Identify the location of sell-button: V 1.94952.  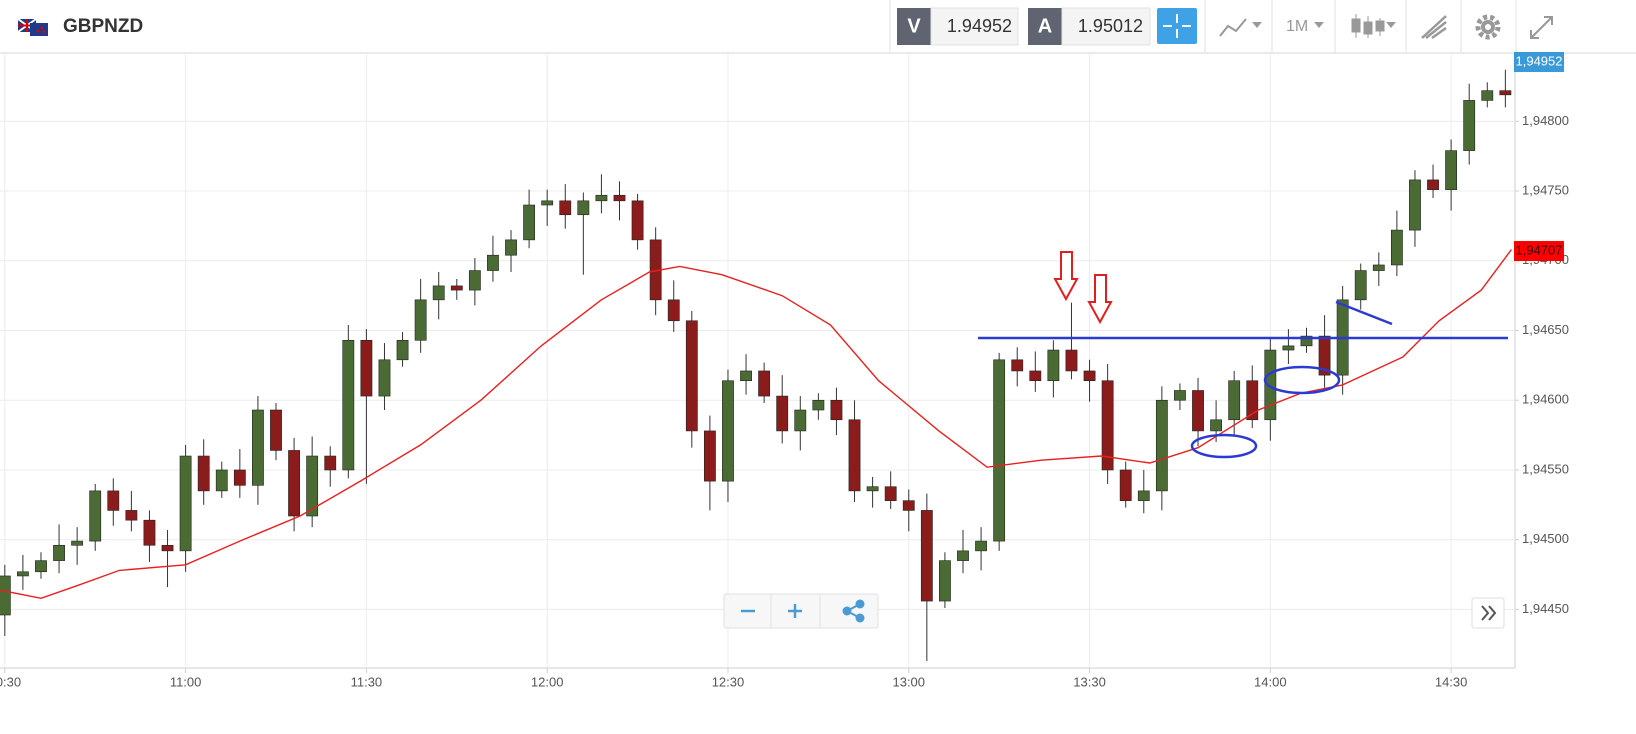
(958, 26).